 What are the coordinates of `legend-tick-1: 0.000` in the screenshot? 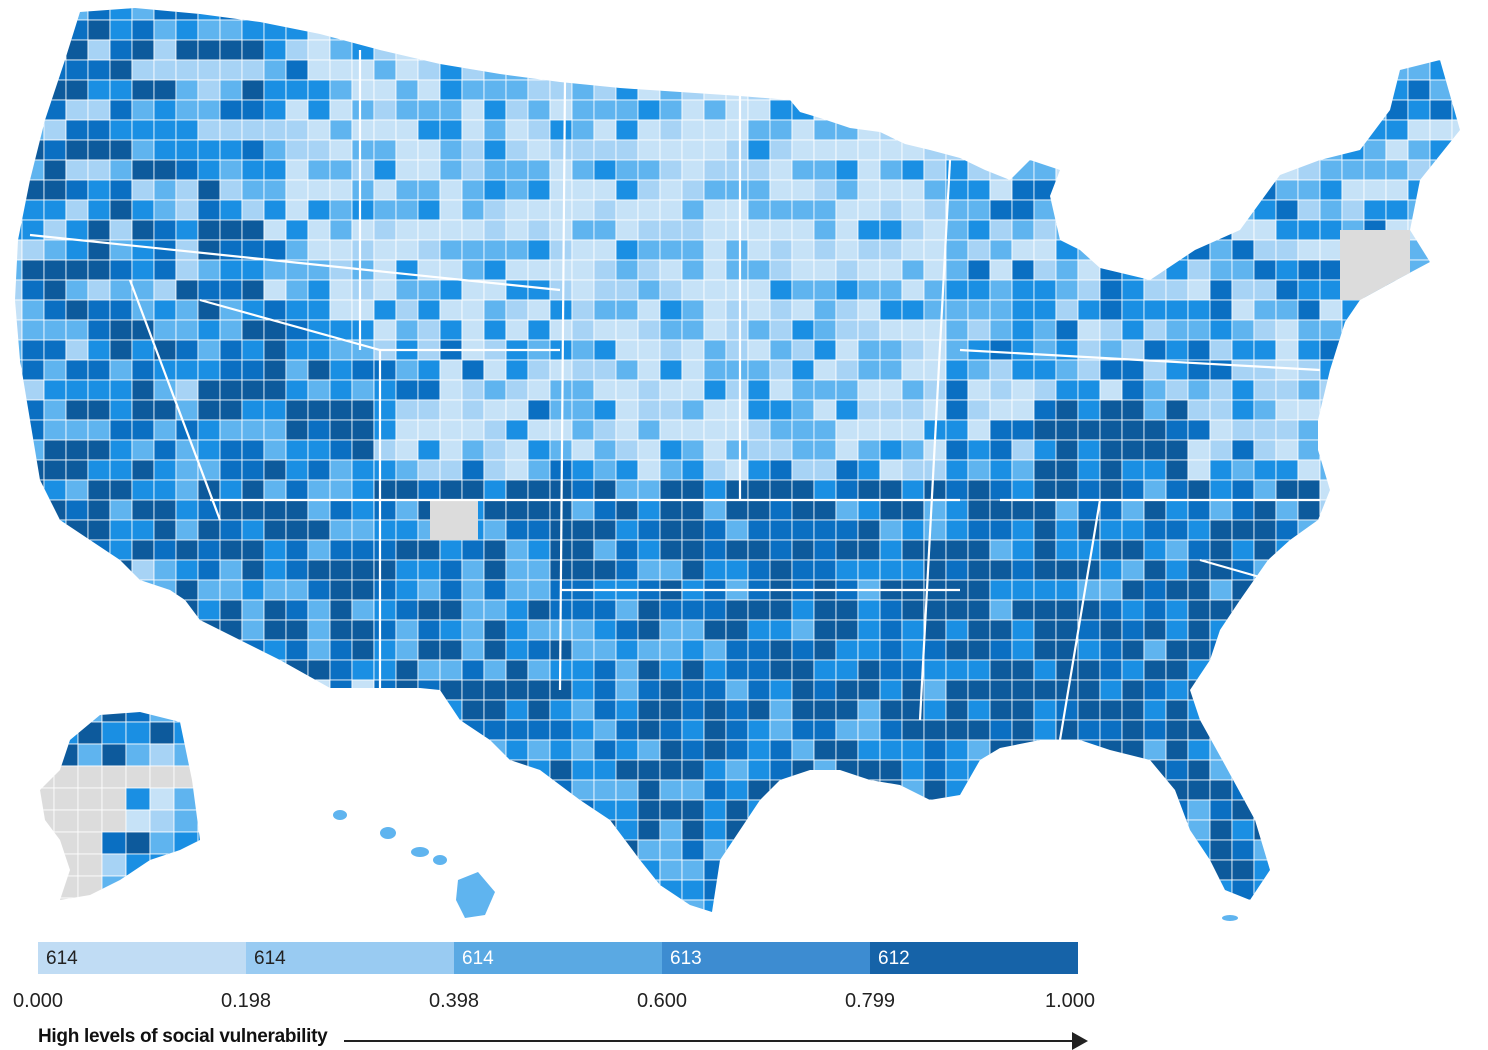 It's located at (38, 1001).